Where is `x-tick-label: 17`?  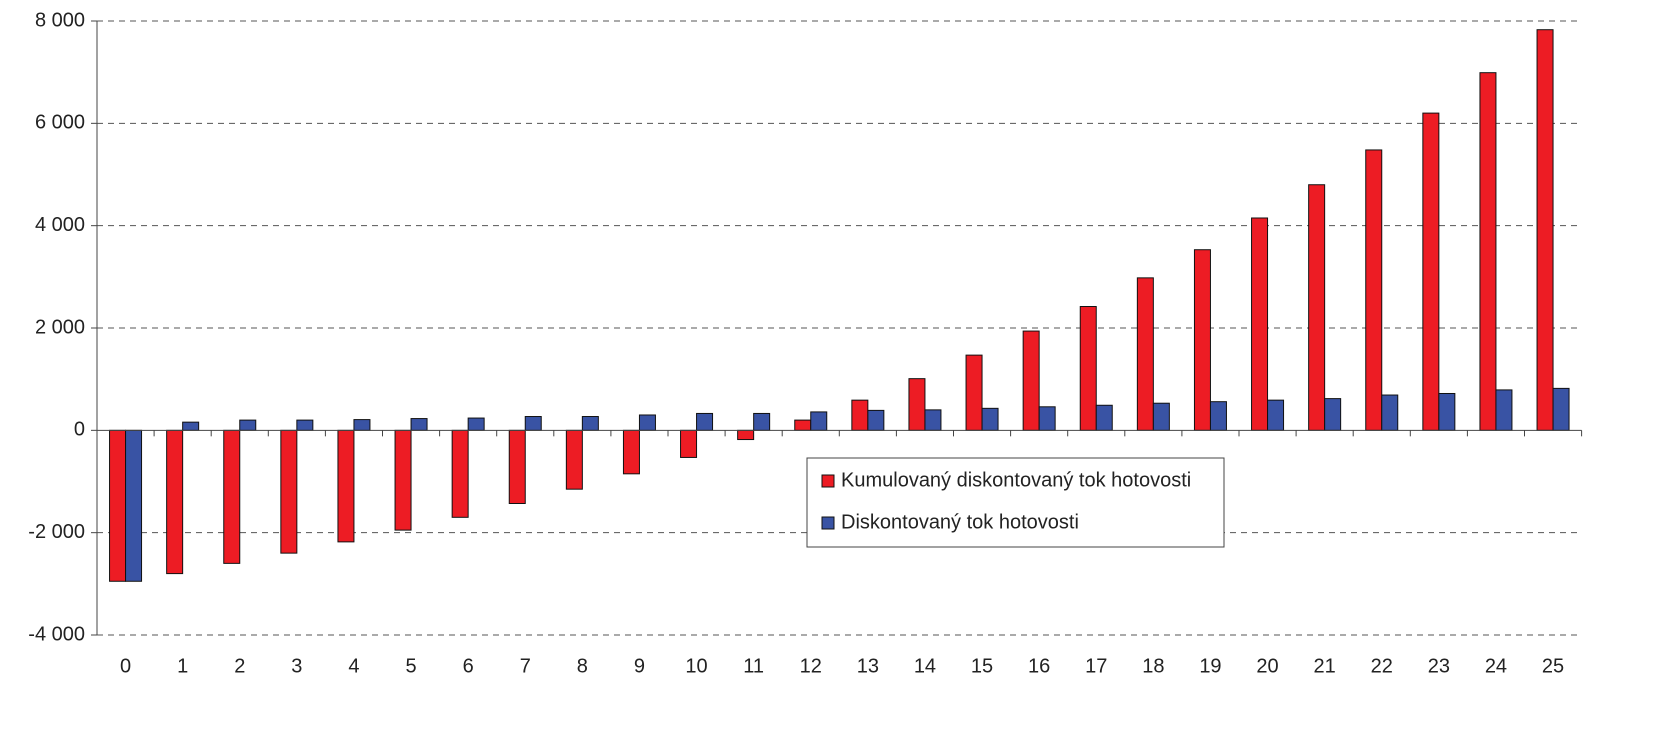 x-tick-label: 17 is located at coordinates (1096, 666).